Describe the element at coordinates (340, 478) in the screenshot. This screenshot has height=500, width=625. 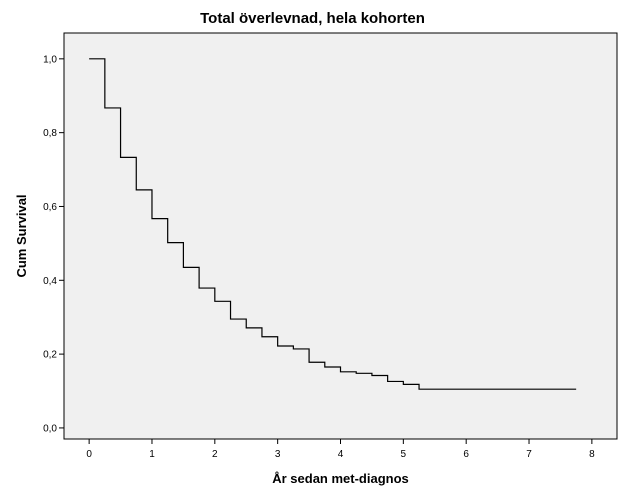
I see `x-axis-title: År sedan met-diagnos` at that location.